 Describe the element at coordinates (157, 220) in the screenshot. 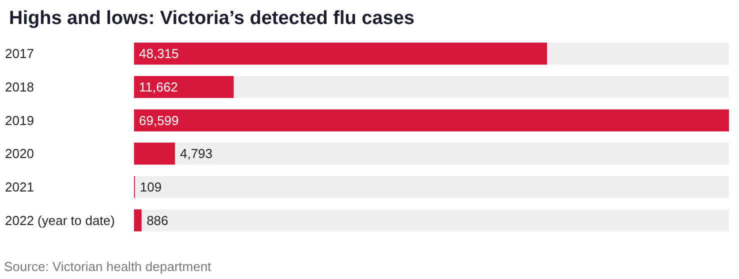

I see `data-label: 886` at that location.